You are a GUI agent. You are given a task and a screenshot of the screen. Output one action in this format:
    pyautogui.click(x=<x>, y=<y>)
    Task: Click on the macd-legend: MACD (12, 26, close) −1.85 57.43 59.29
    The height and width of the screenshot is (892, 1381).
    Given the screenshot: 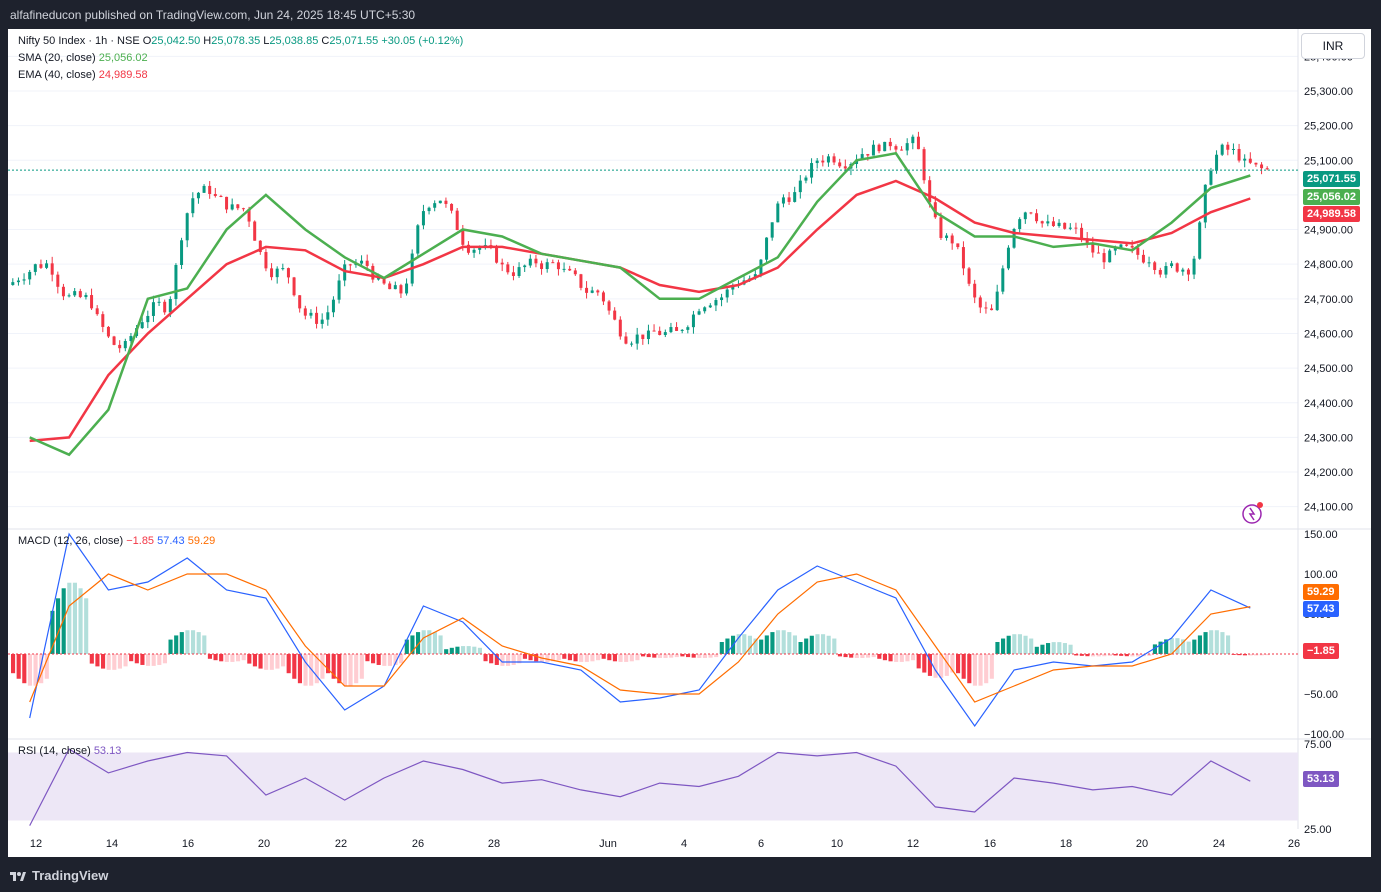 What is the action you would take?
    pyautogui.click(x=116, y=541)
    